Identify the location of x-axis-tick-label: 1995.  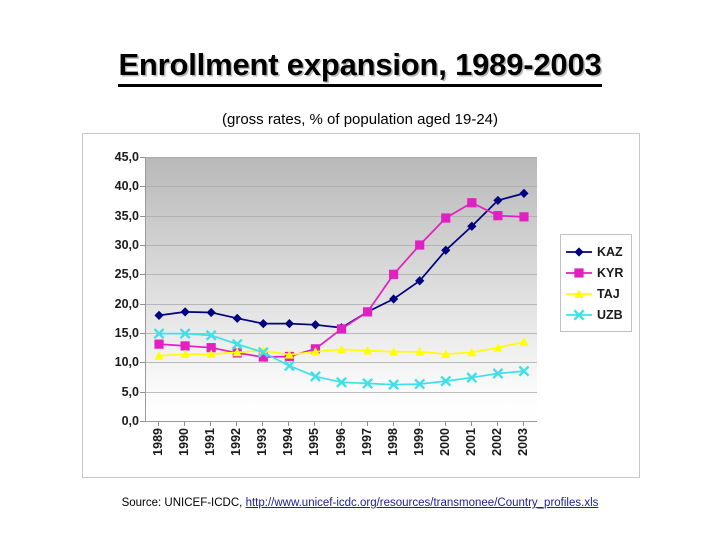
(314, 442).